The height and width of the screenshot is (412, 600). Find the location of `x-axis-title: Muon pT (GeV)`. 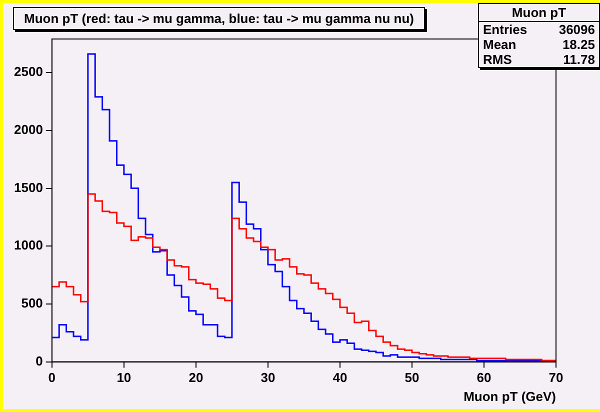

x-axis-title: Muon pT (GeV) is located at coordinates (510, 396).